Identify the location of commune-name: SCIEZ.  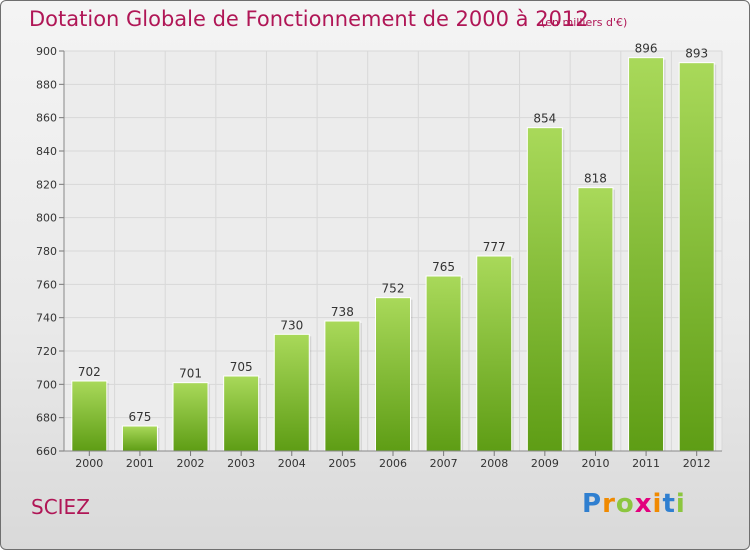
(60, 507).